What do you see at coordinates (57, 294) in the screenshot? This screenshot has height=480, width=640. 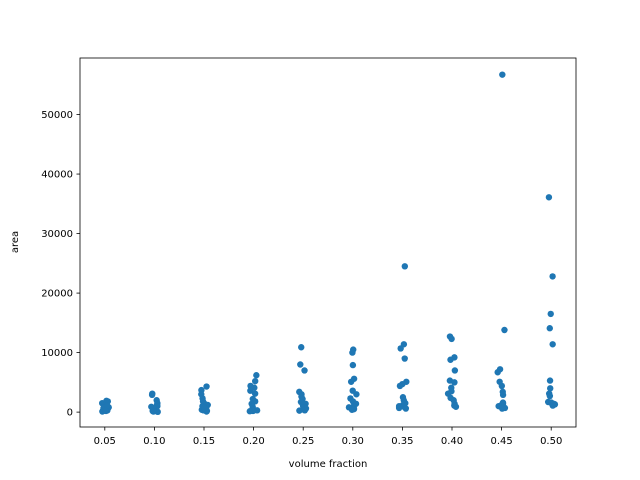 I see `y-tick-label: 20000` at bounding box center [57, 294].